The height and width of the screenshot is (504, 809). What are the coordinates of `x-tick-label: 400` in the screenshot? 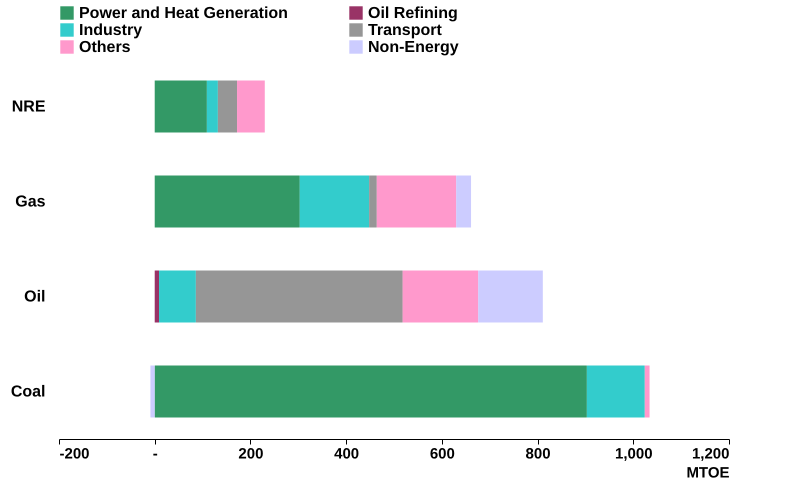 It's located at (347, 454).